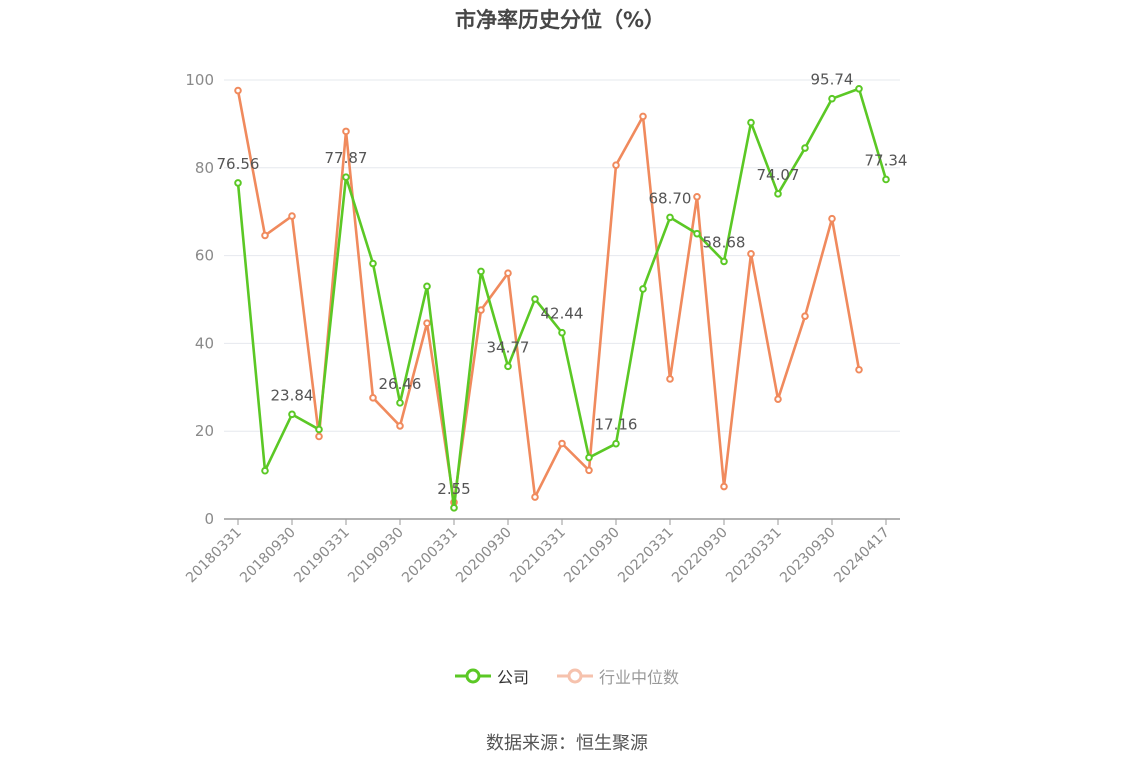 Image resolution: width=1134 pixels, height=766 pixels. Describe the element at coordinates (376, 556) in the screenshot. I see `x-tick-label: 20190930` at that location.